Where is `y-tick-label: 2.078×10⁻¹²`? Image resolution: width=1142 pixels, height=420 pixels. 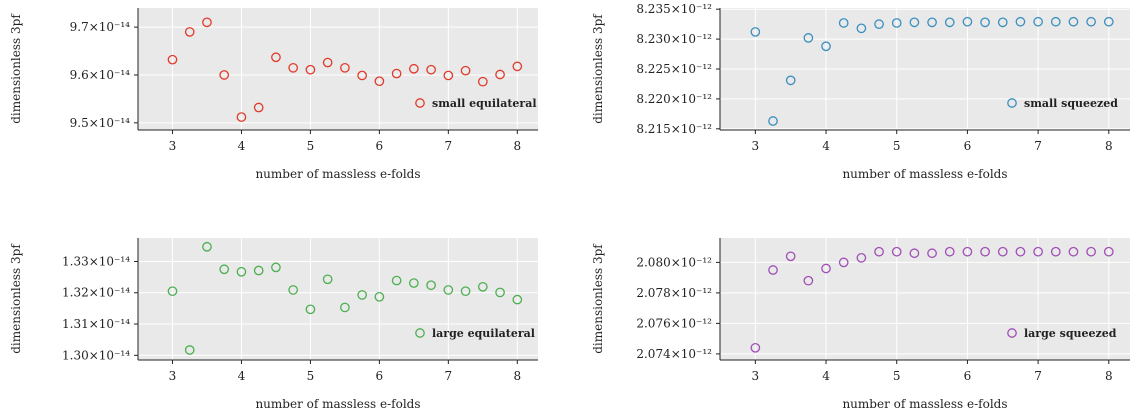 y-tick-label: 2.078×10⁻¹² is located at coordinates (674, 293).